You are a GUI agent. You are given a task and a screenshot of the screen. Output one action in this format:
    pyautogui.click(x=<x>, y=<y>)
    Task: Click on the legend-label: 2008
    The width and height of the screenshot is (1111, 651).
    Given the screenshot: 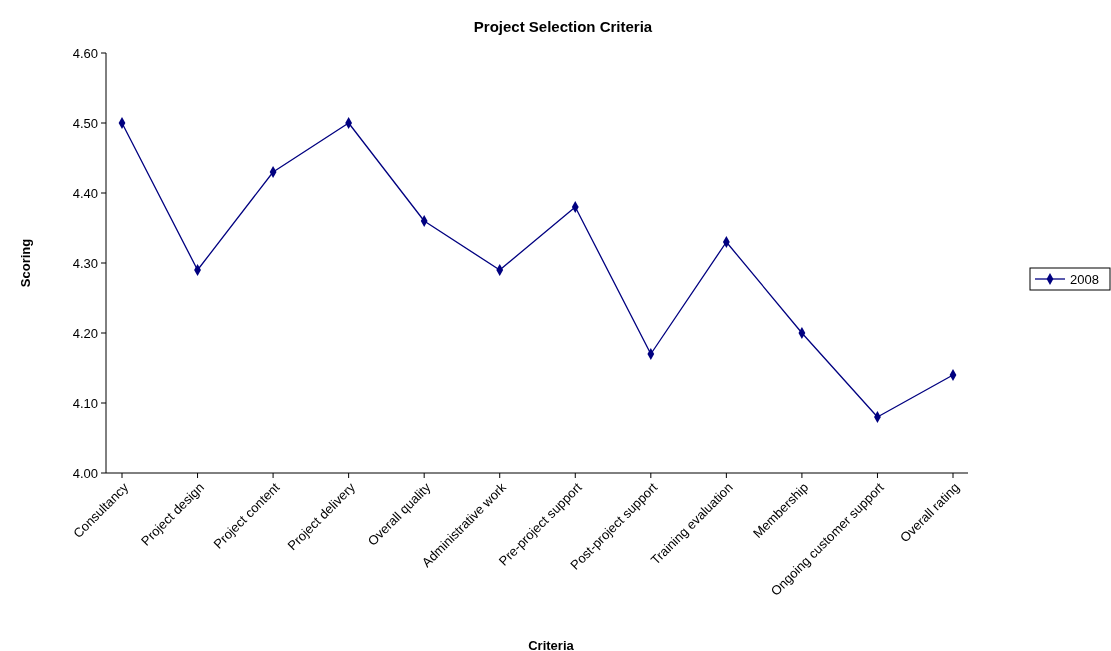 What is the action you would take?
    pyautogui.click(x=1084, y=279)
    